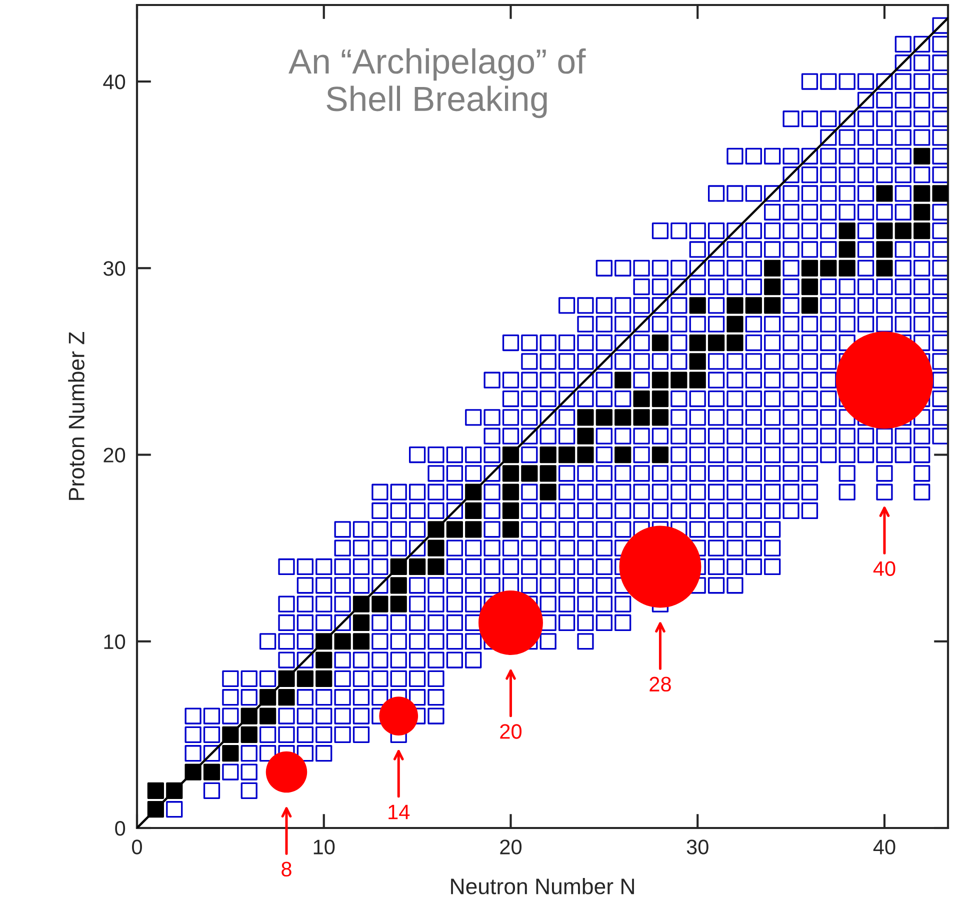 The height and width of the screenshot is (923, 962). Describe the element at coordinates (697, 847) in the screenshot. I see `x-tick-label: 30` at that location.